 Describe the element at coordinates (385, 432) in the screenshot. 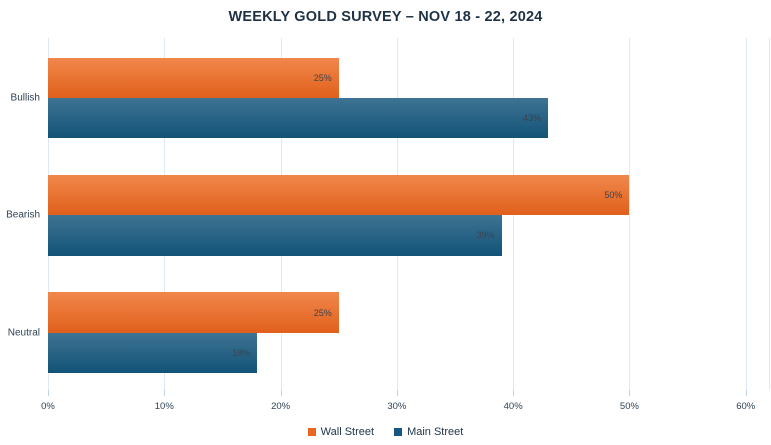

I see `legend: Wall Street Main Street` at that location.